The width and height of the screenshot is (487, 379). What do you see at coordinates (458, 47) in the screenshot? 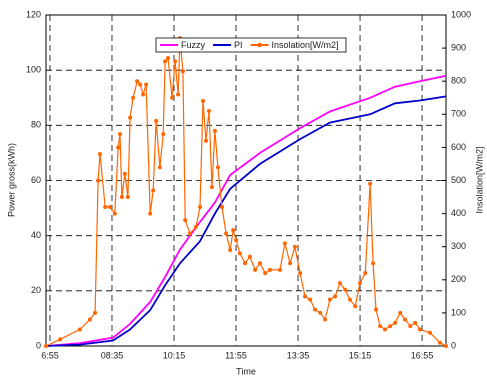
I see `y2-tick-label: 900` at bounding box center [458, 47].